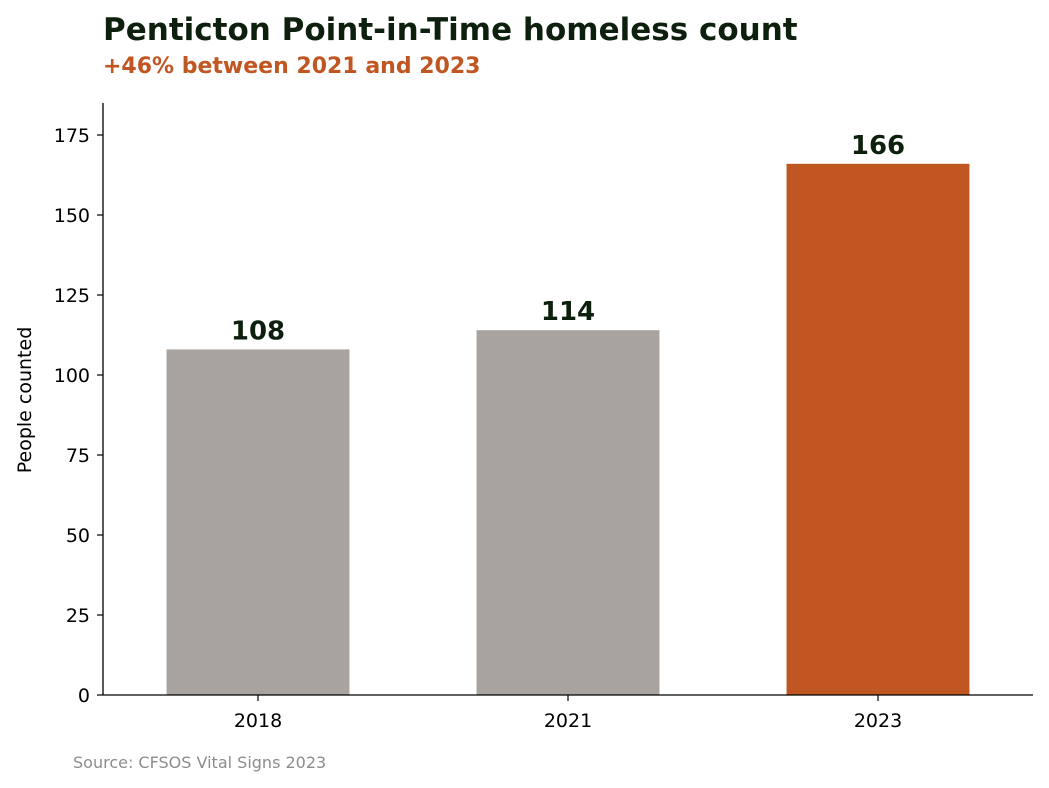 The width and height of the screenshot is (1049, 788). I want to click on chart-subtitle: +46% between 2021 and 2023, so click(292, 66).